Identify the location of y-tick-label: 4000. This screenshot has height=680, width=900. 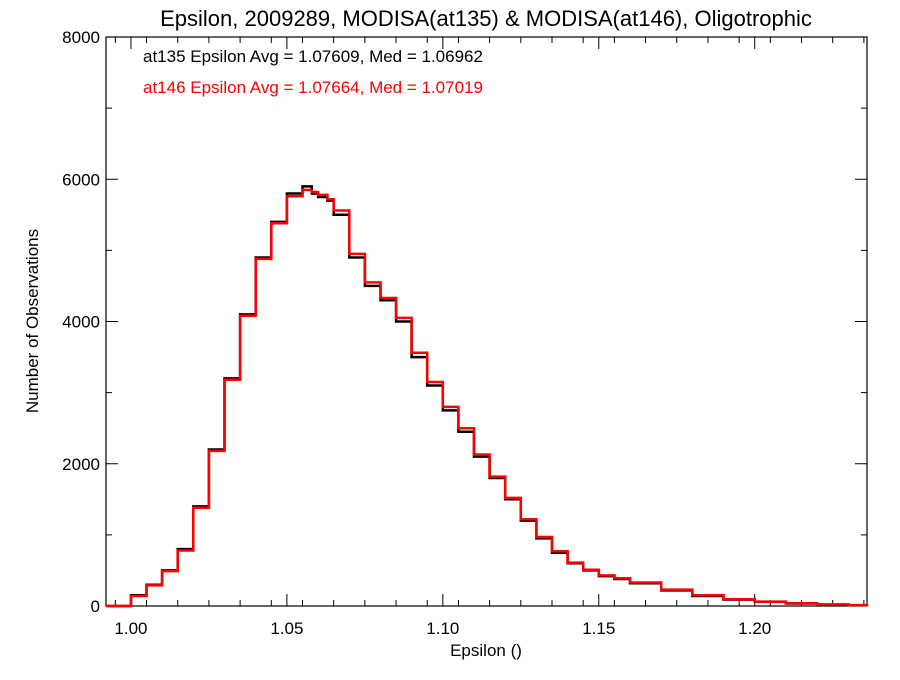
(81, 322).